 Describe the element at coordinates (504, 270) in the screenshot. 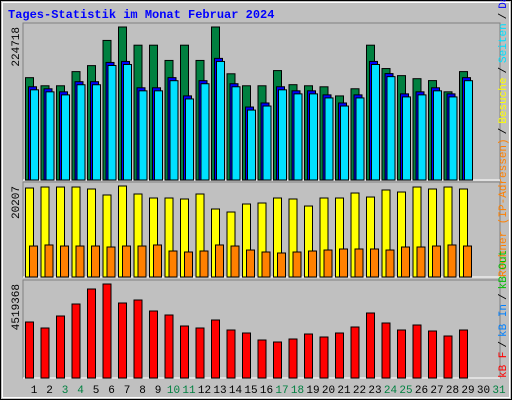

I see `legend-entry: kB Out` at that location.